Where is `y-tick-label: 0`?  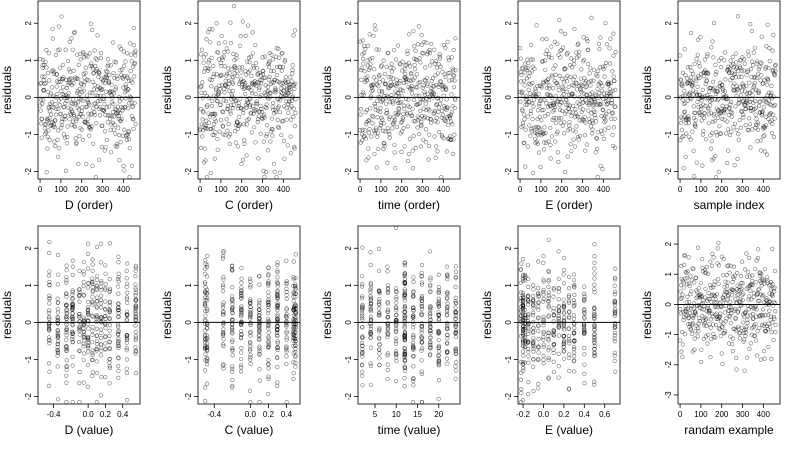 y-tick-label: 0 is located at coordinates (668, 97).